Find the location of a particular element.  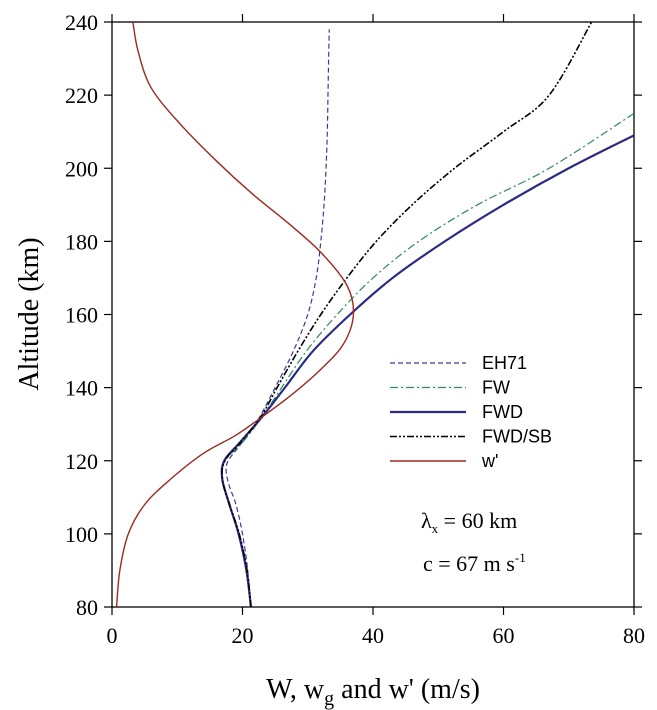

x-axis-title-sub: g is located at coordinates (329, 699).